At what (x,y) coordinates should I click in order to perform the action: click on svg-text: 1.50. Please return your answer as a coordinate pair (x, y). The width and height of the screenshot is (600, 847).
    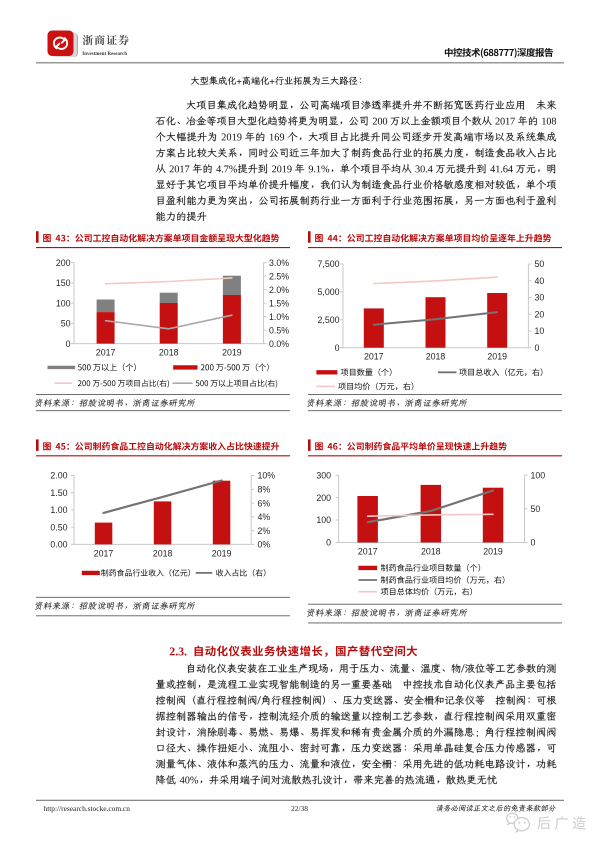
    Looking at the image, I should click on (58, 493).